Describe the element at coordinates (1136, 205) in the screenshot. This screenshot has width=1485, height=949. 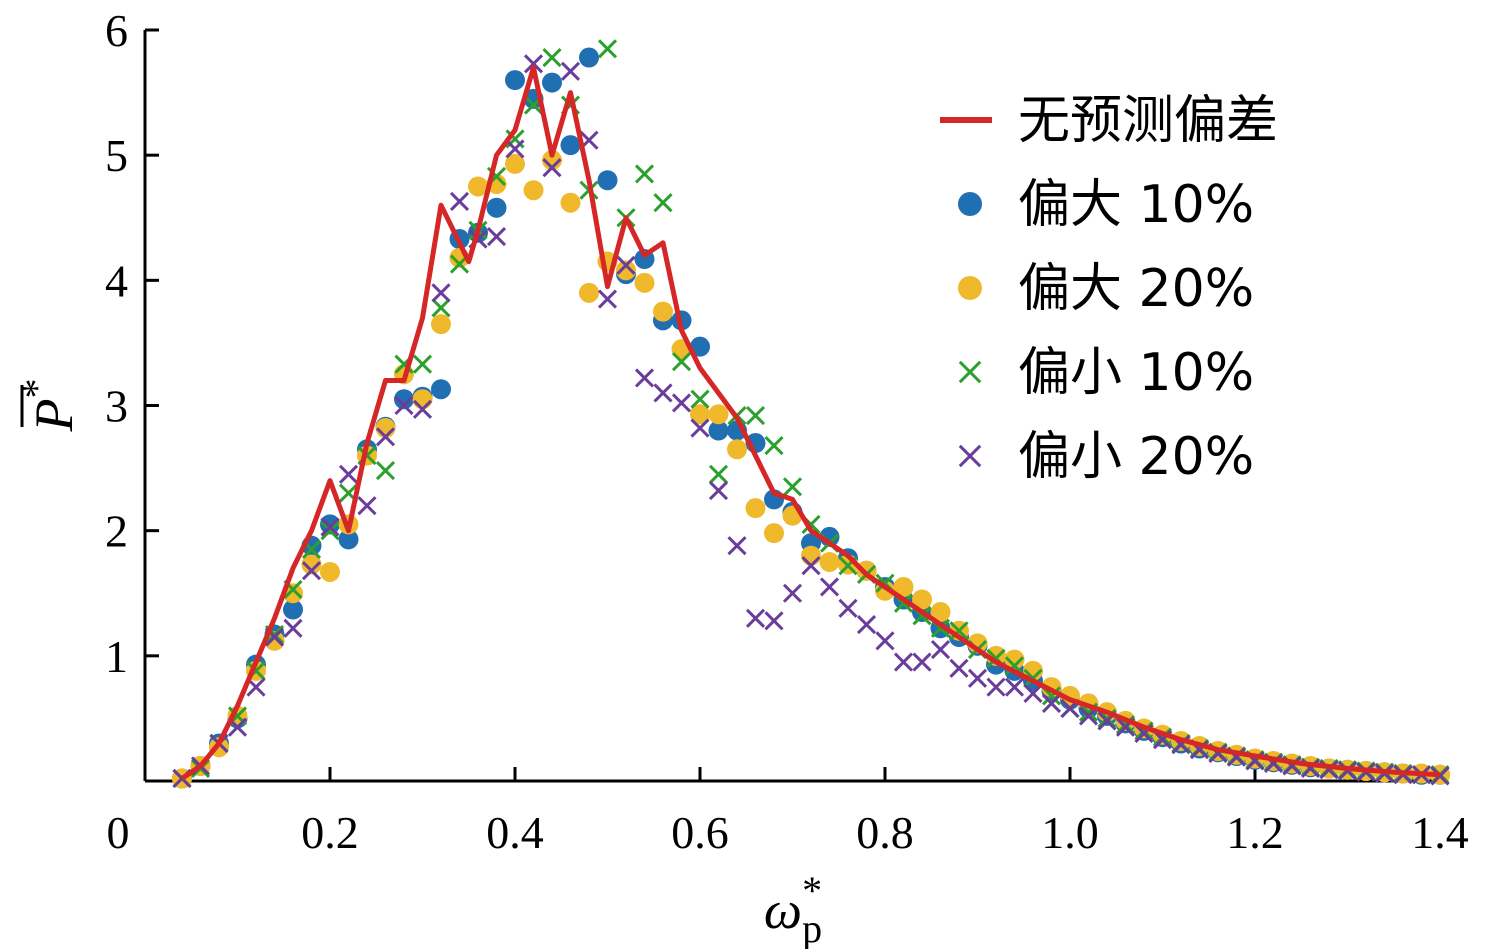
I see `legend-label: 偏大 10%` at that location.